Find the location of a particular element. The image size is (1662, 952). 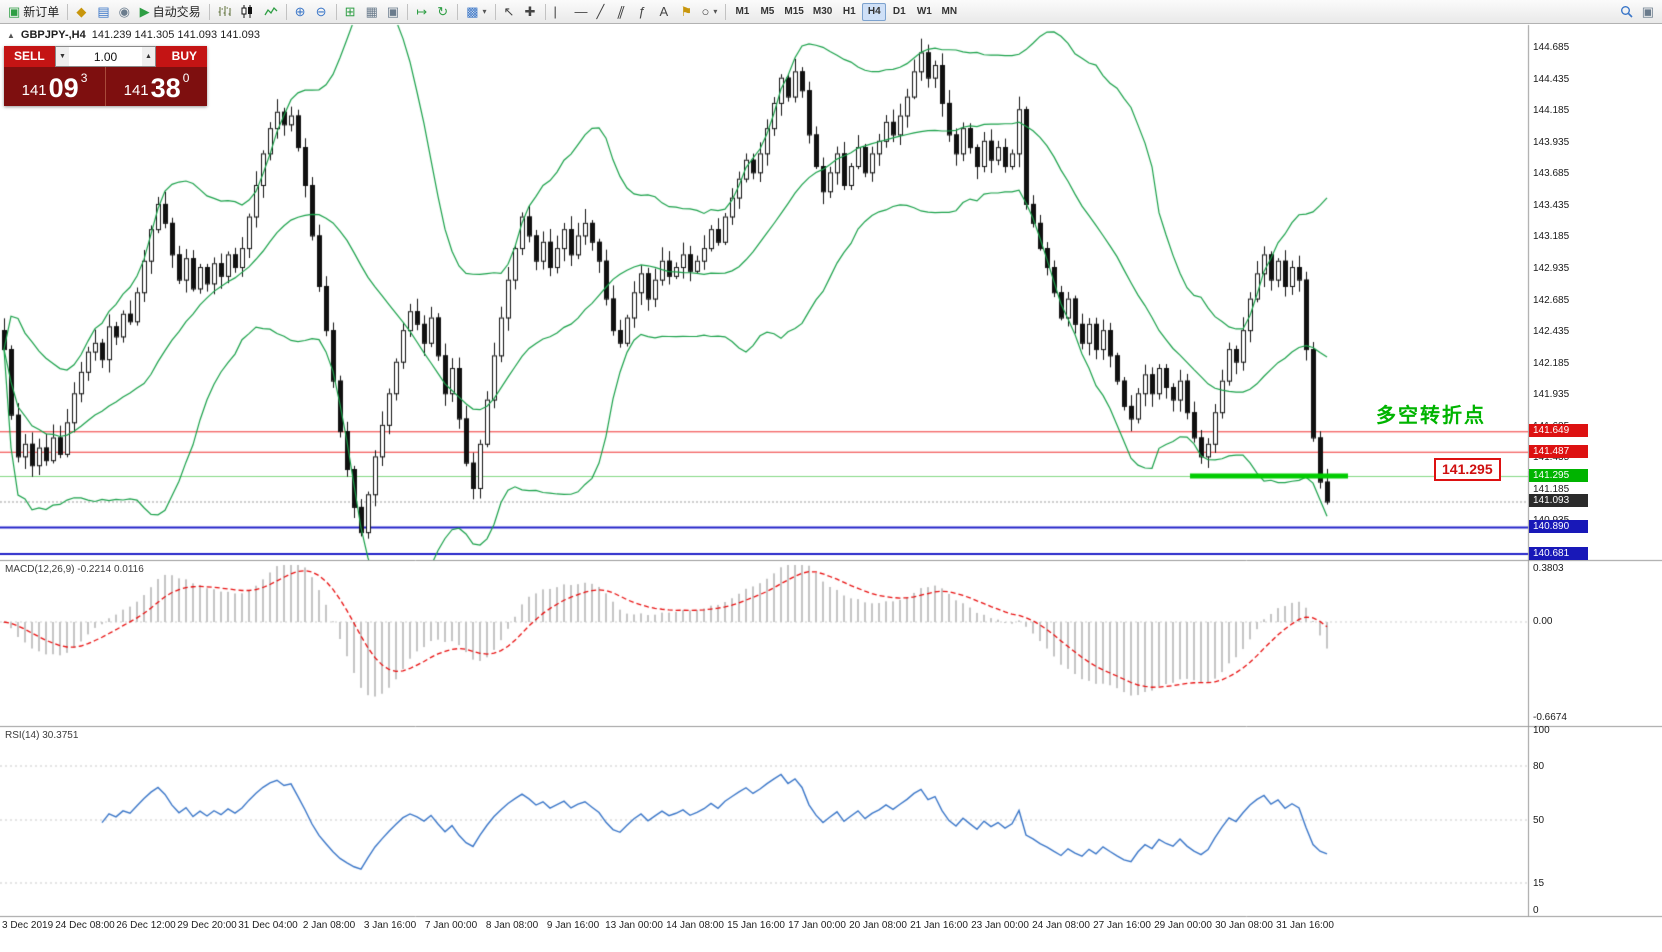

time-axis-label: 8 Jan 08:00 is located at coordinates (512, 925).